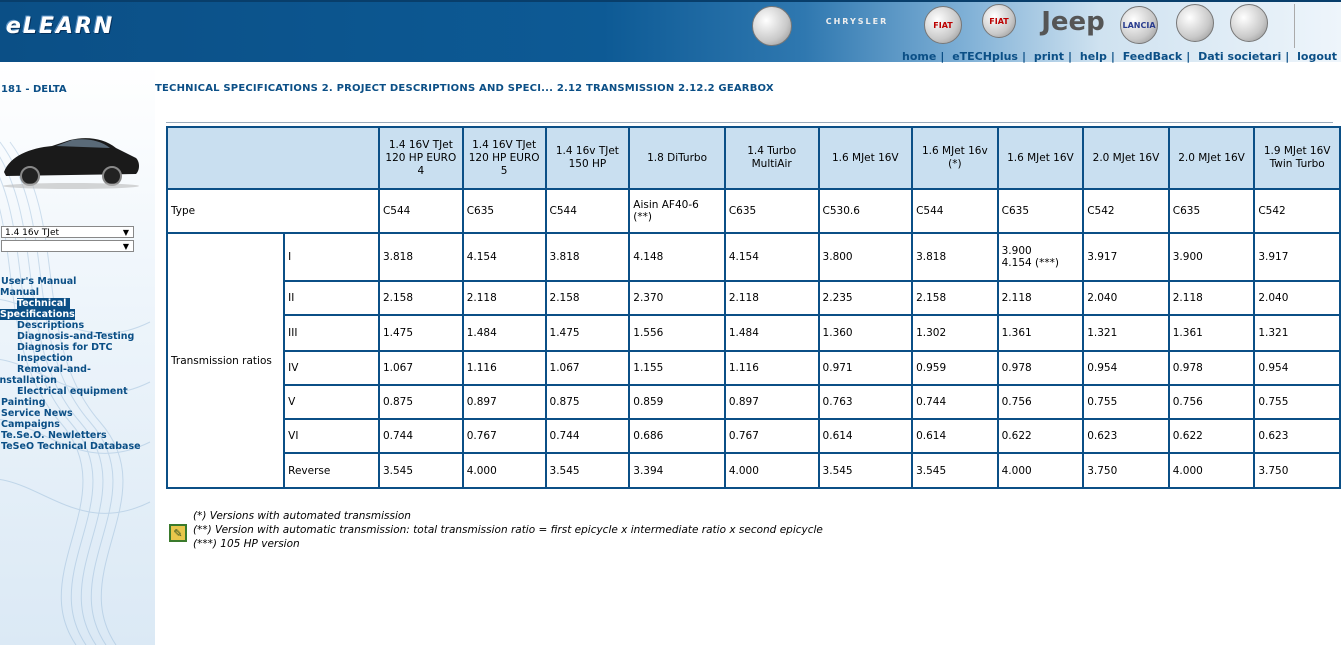  I want to click on menu-teseo-database: TeSeO Technical Database, so click(71, 446).